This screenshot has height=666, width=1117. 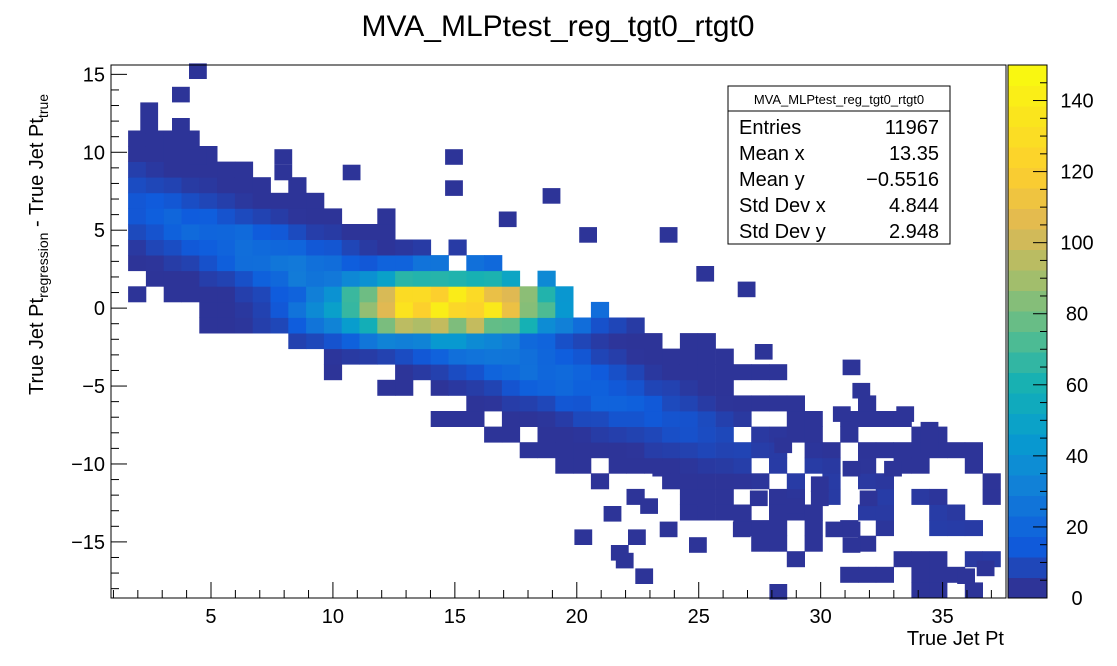 What do you see at coordinates (772, 180) in the screenshot?
I see `stats-label: Mean y` at bounding box center [772, 180].